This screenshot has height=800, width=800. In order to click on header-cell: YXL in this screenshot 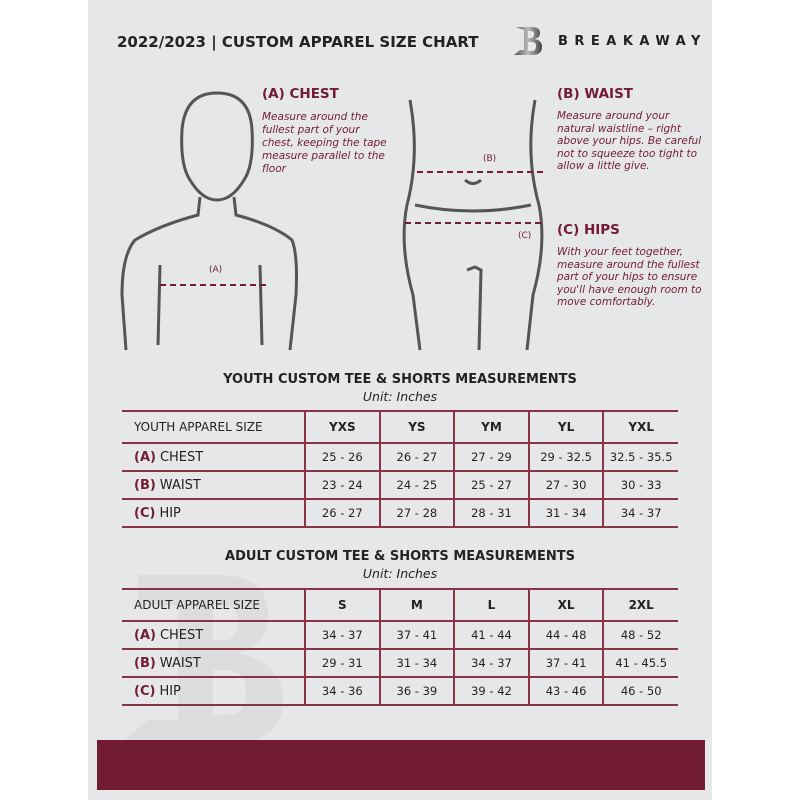, I will do `click(640, 427)`.